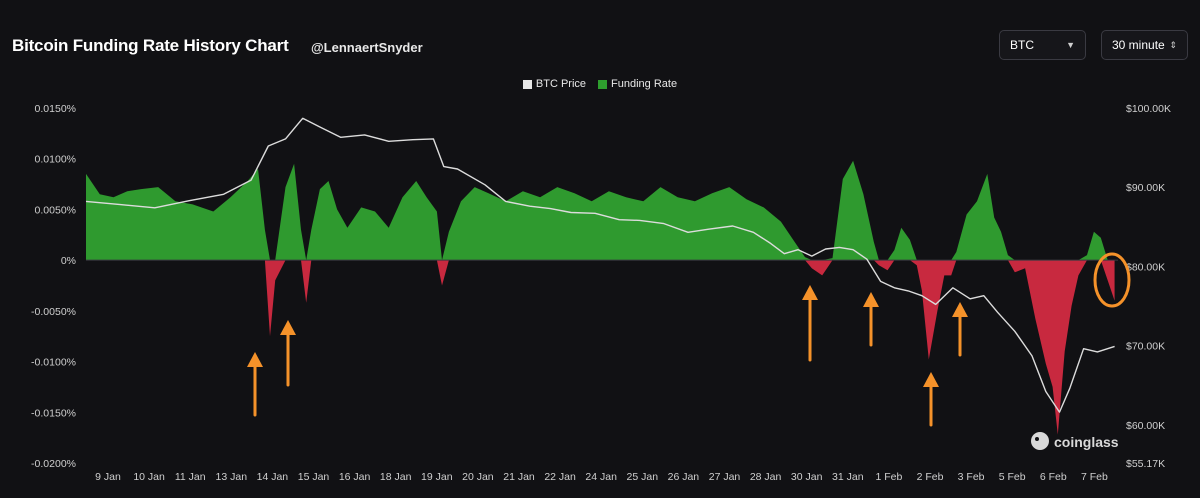  I want to click on y-right-tick-label: $60.00K, so click(1145, 426).